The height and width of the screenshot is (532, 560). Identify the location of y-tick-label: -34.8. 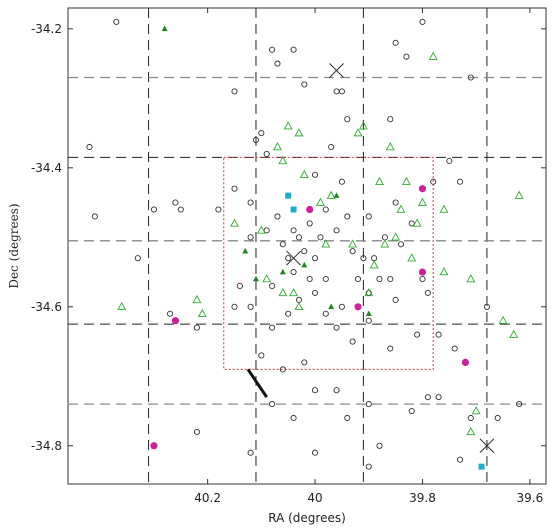
(46, 446).